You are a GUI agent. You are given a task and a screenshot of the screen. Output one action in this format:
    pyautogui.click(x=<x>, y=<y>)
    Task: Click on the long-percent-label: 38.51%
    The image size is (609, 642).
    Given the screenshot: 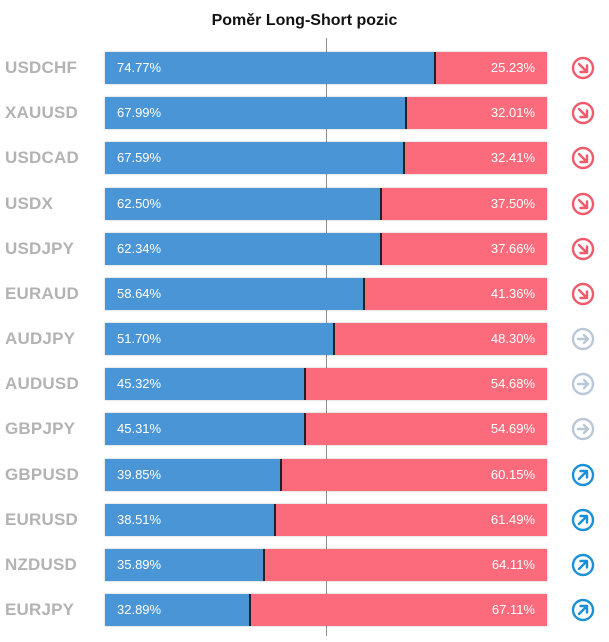 What is the action you would take?
    pyautogui.click(x=139, y=519)
    